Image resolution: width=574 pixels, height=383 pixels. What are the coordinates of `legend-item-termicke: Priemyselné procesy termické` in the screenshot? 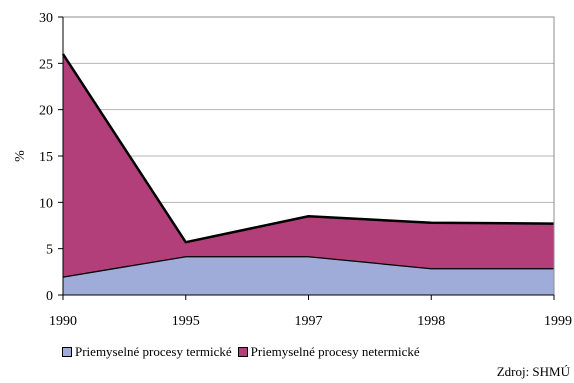 It's located at (147, 352).